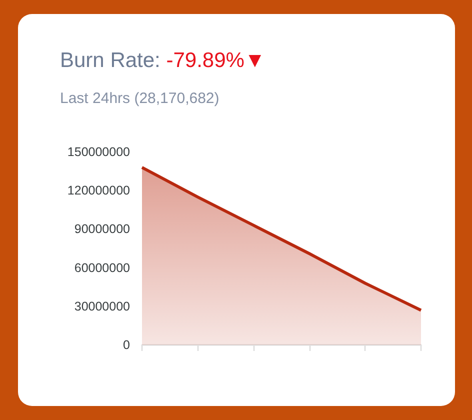 This screenshot has height=420, width=472. What do you see at coordinates (98, 152) in the screenshot?
I see `y-tick-label: 150000000` at bounding box center [98, 152].